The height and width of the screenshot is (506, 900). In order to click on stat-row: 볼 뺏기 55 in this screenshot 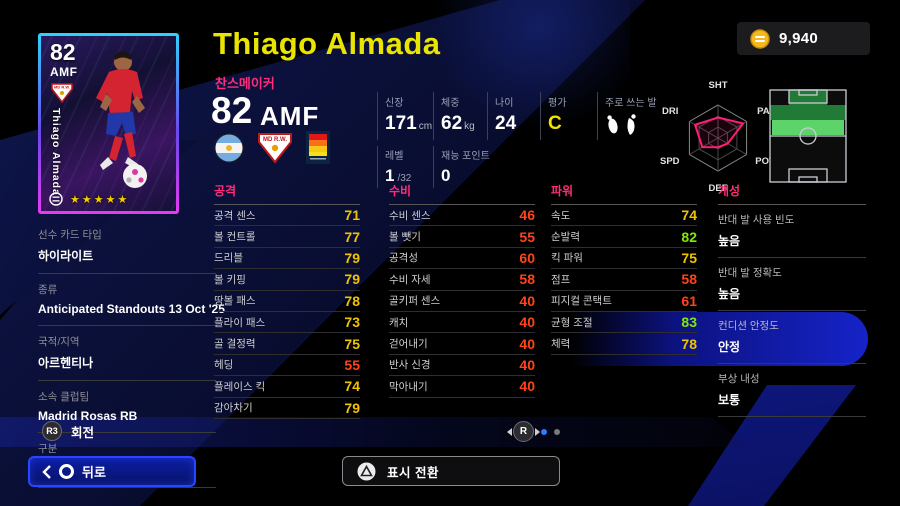, I will do `click(462, 237)`.